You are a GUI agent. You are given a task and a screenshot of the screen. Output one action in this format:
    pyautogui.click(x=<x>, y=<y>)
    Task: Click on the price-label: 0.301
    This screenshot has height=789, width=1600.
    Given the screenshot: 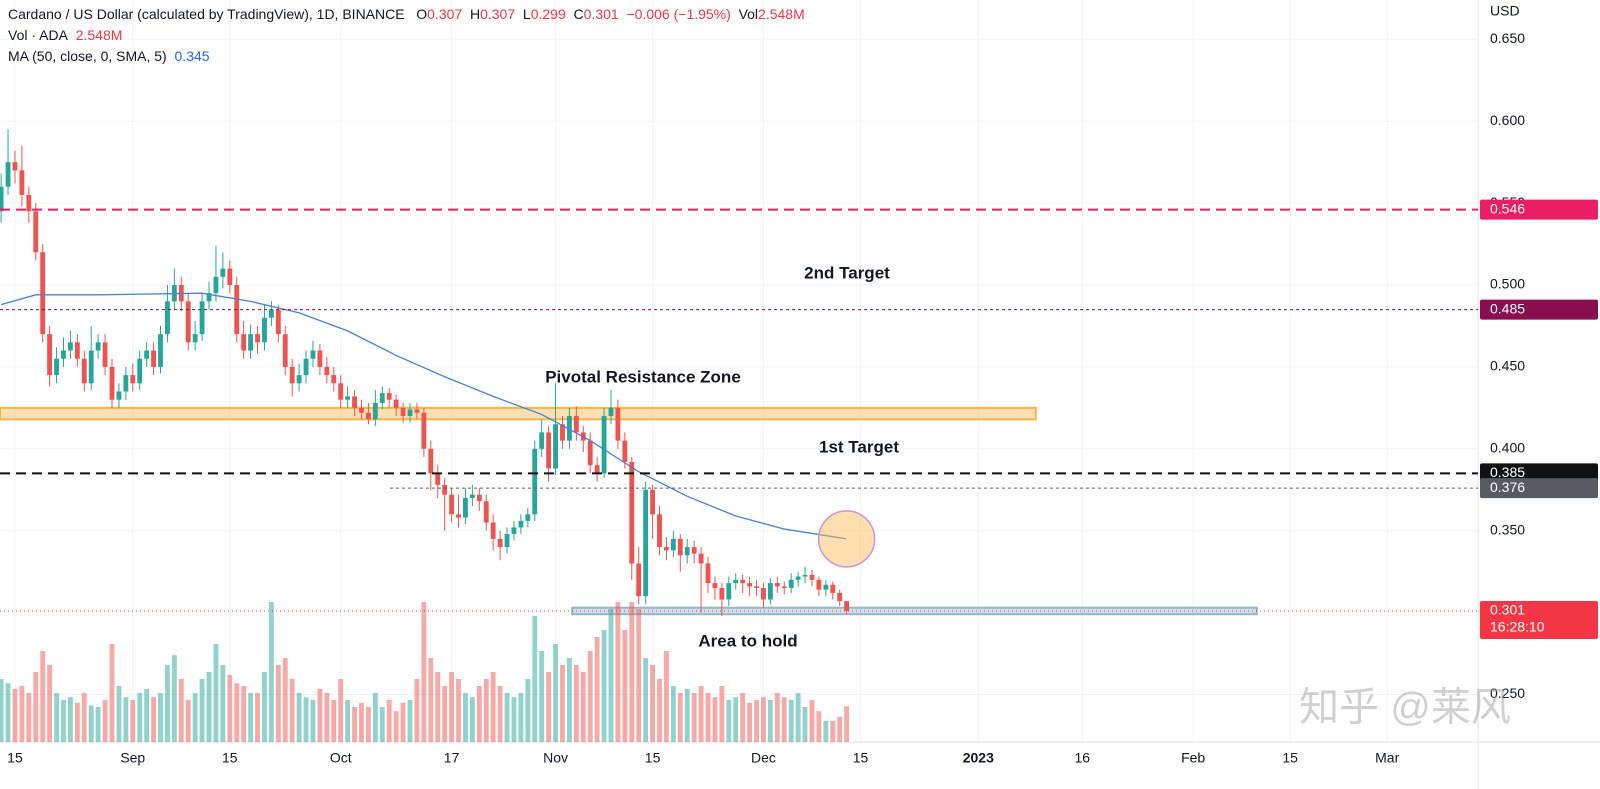 What is the action you would take?
    pyautogui.click(x=1507, y=610)
    